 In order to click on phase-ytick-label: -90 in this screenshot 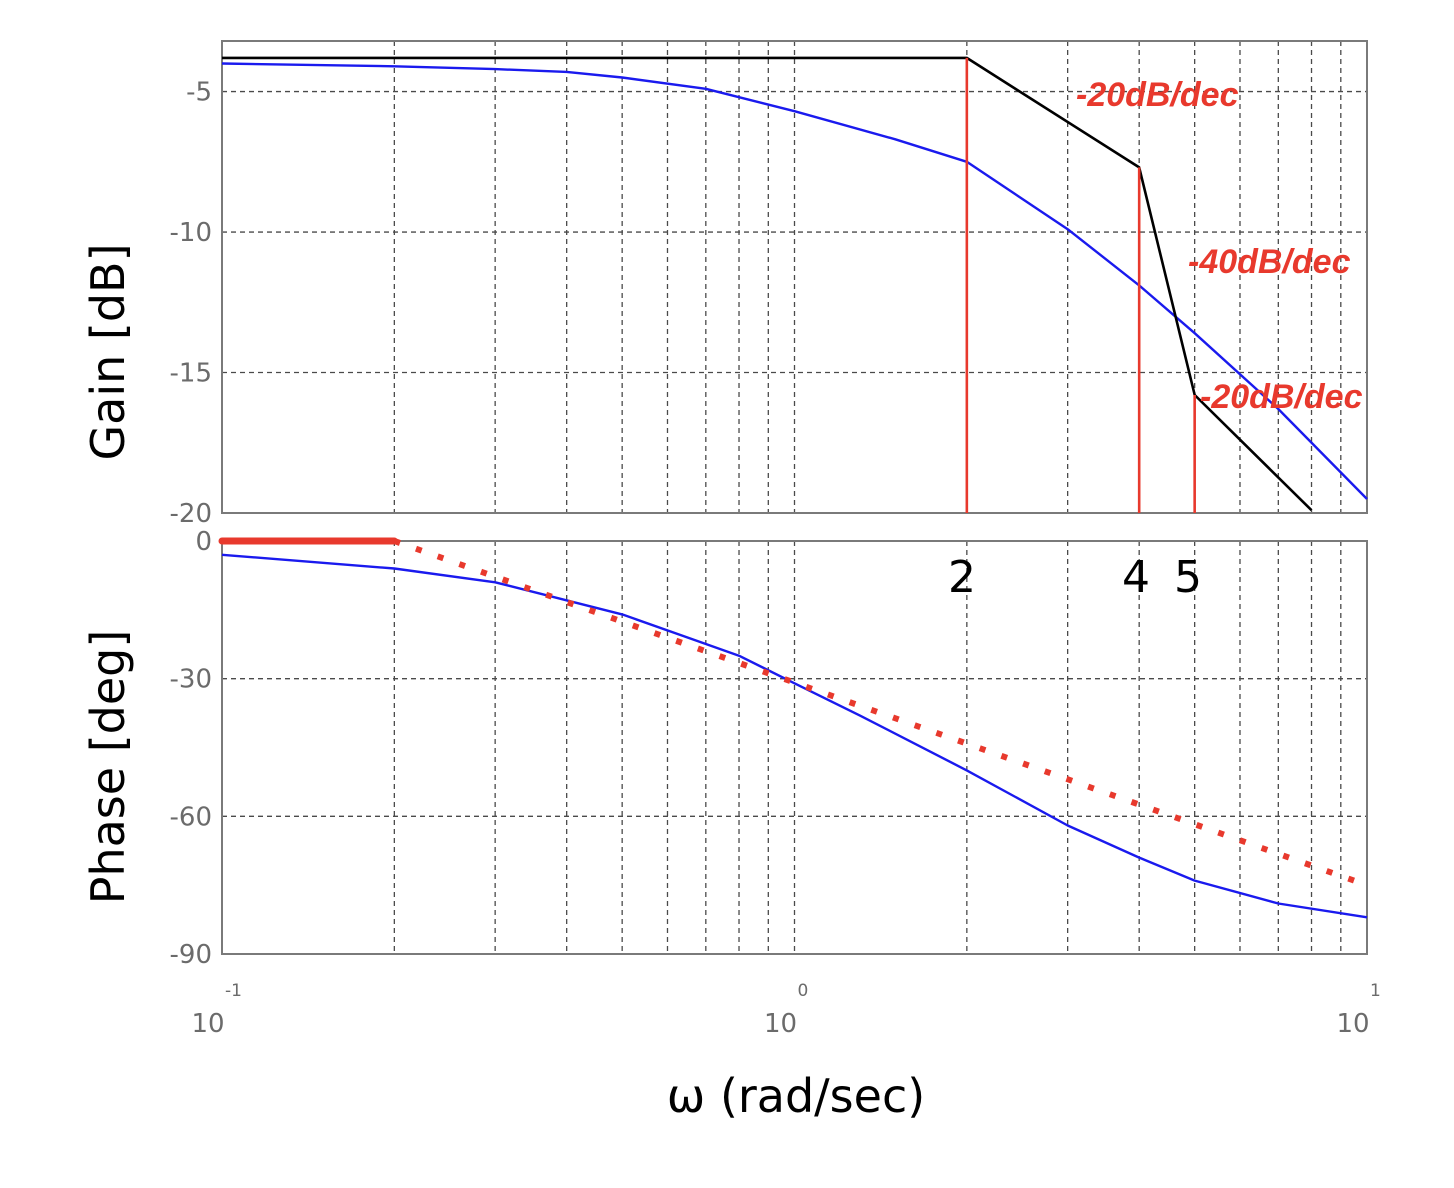, I will do `click(191, 955)`.